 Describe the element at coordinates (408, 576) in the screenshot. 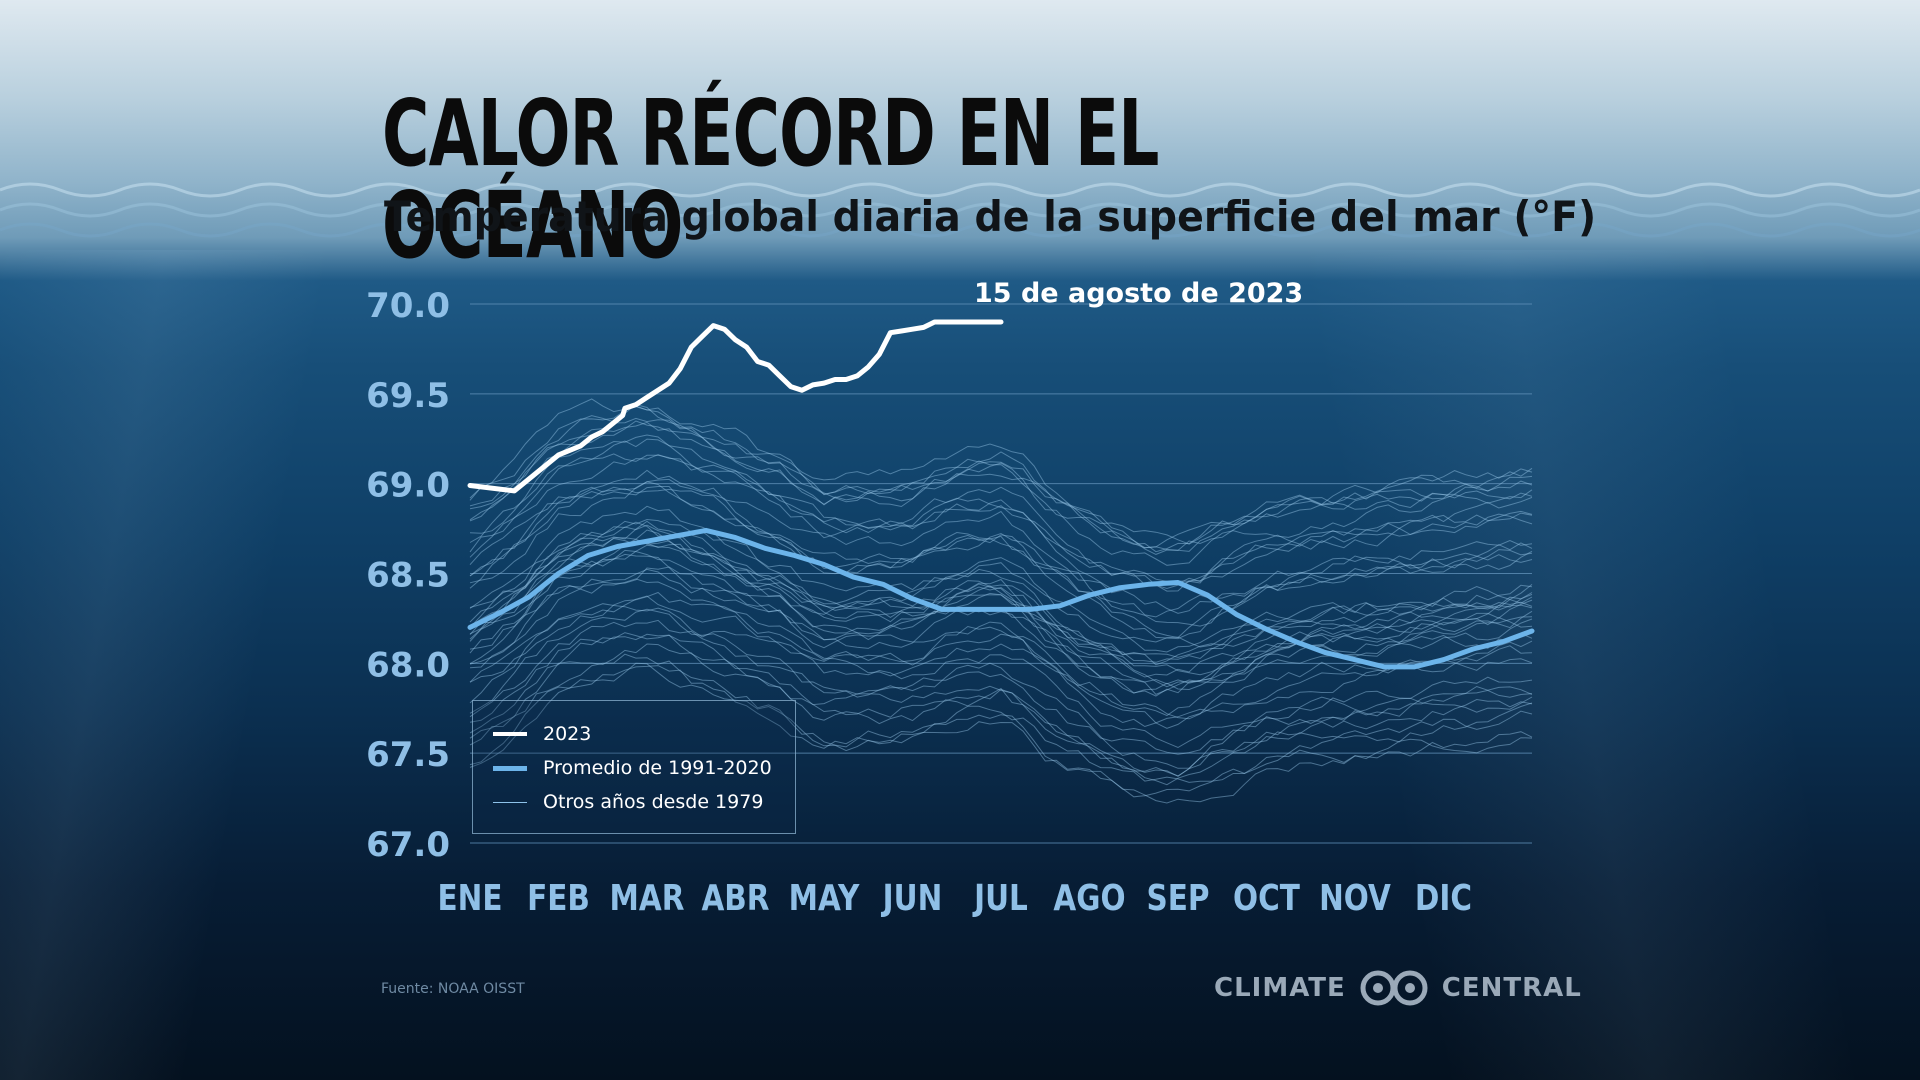

I see `y-tick-label-68-5: 68.5` at that location.